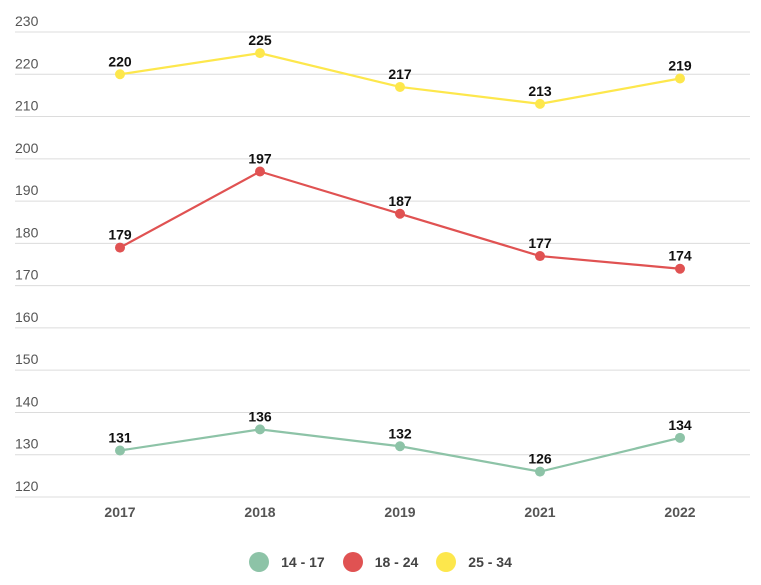  I want to click on data-label: 134, so click(680, 425).